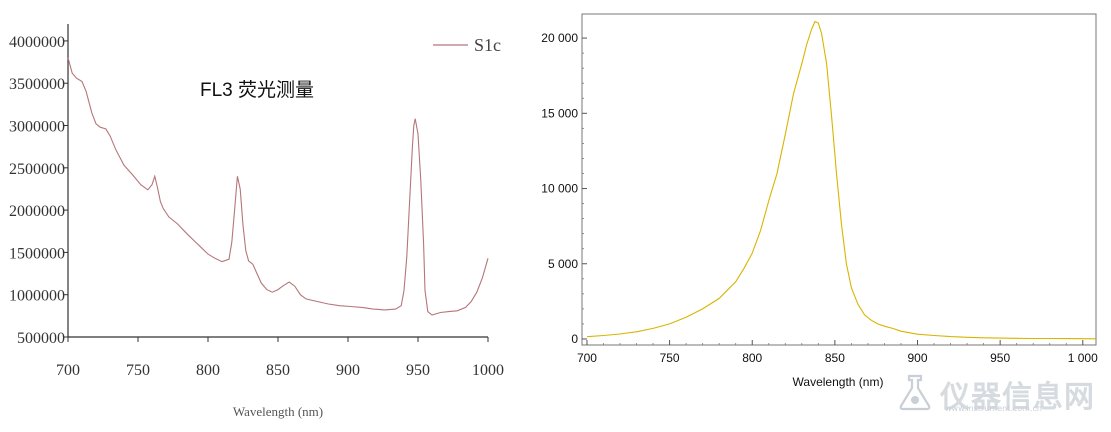 The image size is (1111, 432). Describe the element at coordinates (1017, 397) in the screenshot. I see `watermark-text: 仪器信息网` at that location.